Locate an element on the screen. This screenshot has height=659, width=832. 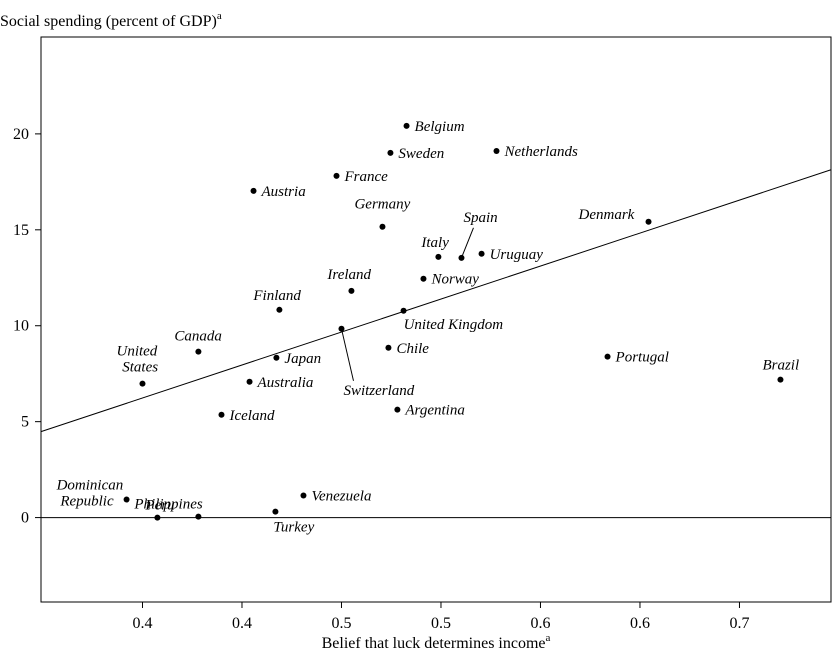
point-label: Uruguay is located at coordinates (517, 255).